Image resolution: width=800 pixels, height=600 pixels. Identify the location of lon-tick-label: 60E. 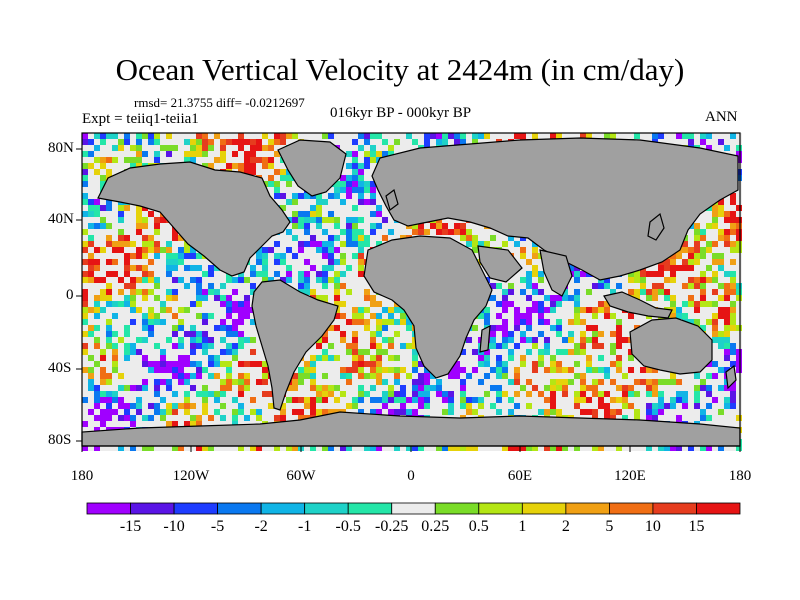
(520, 476).